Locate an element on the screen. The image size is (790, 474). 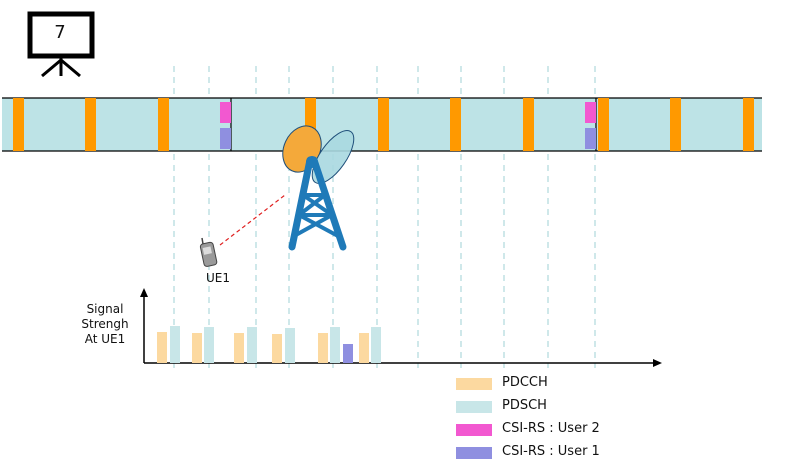
legend-item-csi-user2: CSI-RS : User 2 is located at coordinates (566, 431).